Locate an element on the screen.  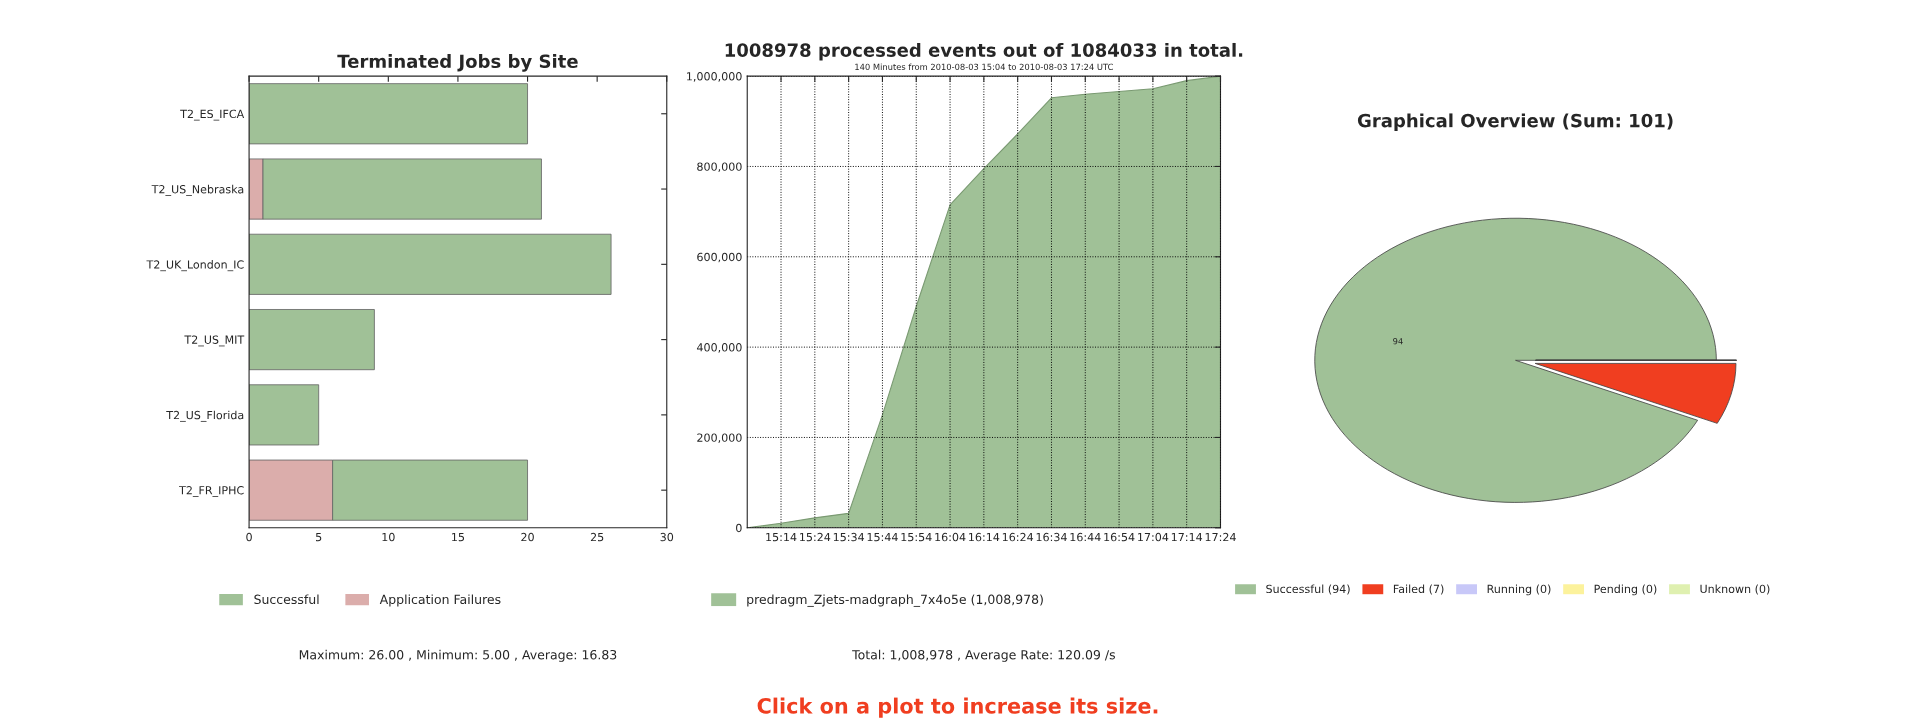
chart-title: Terminated Jobs by Site is located at coordinates (457, 63).